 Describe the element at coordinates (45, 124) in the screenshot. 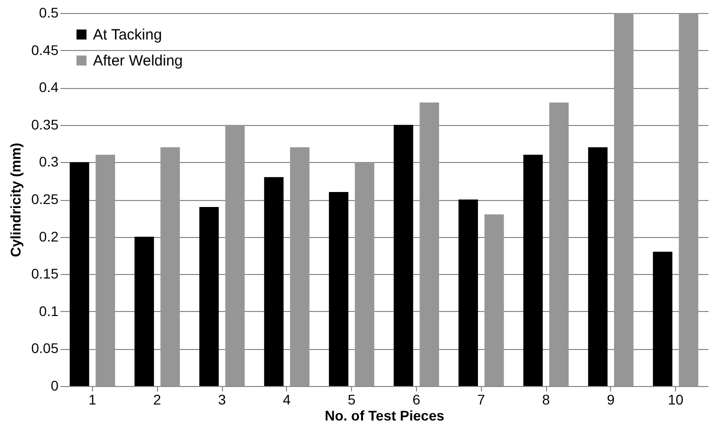

I see `y-tick-label: 0.35` at that location.